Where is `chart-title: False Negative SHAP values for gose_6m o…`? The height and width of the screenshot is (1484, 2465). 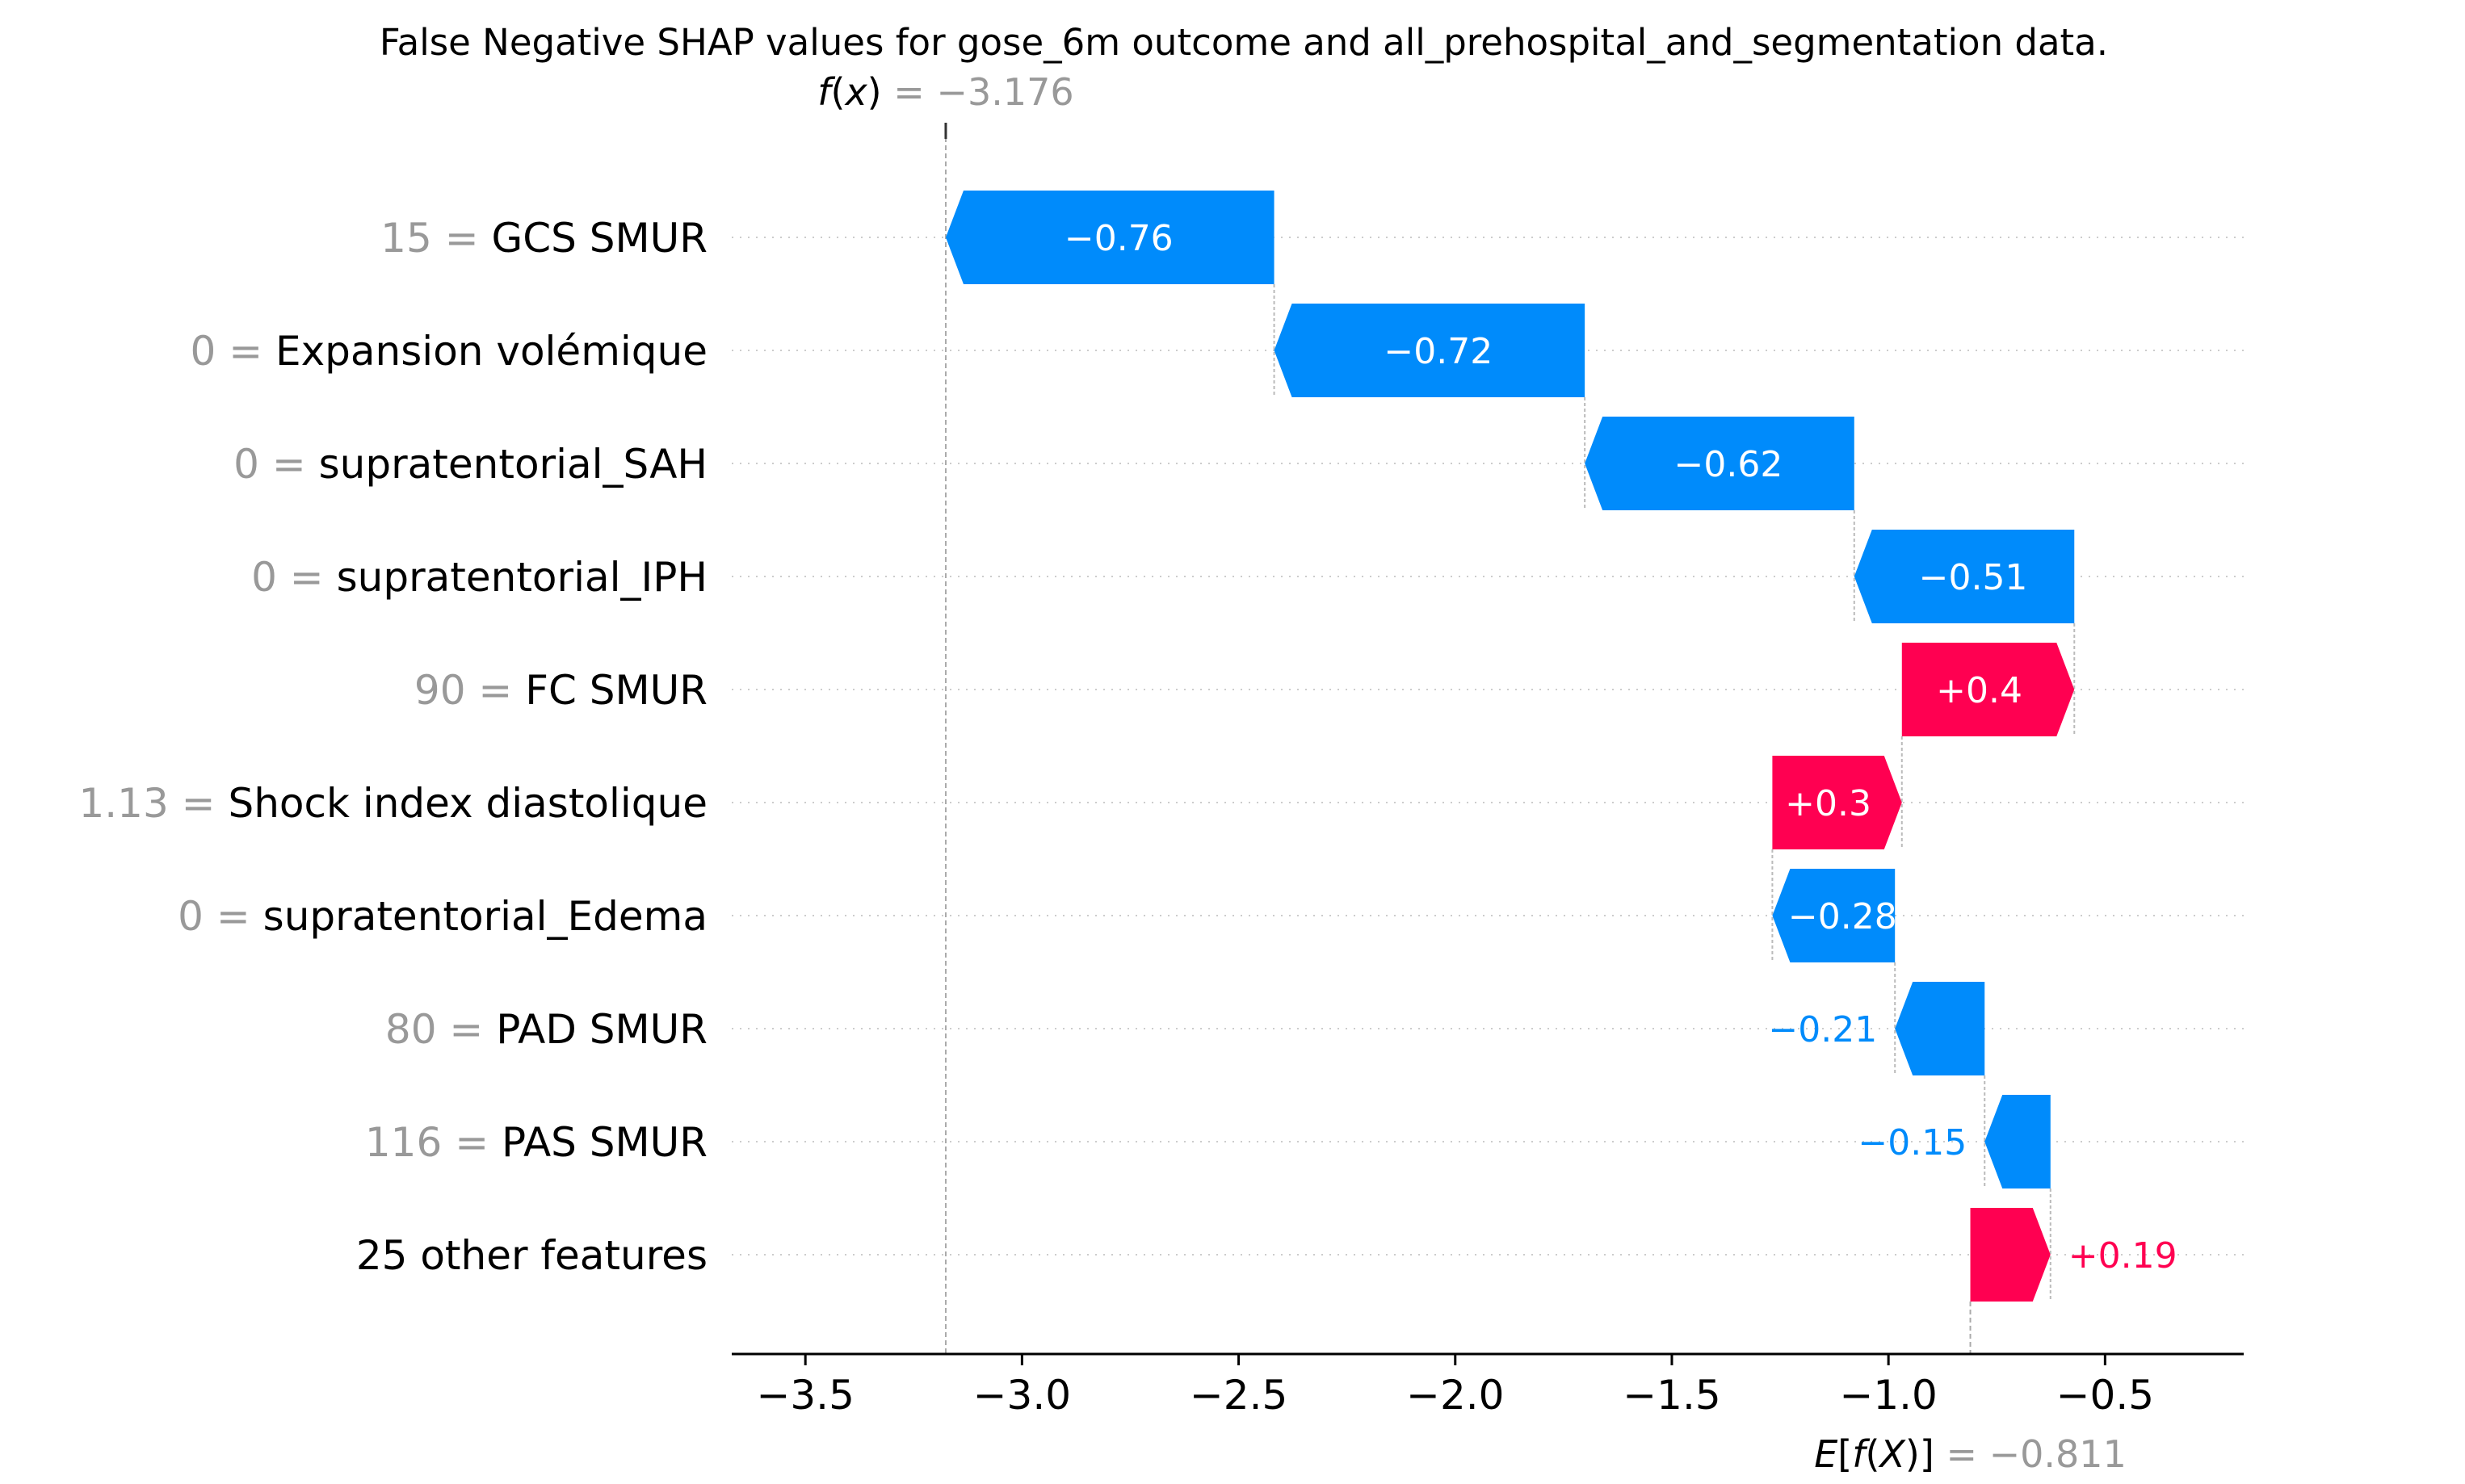
chart-title: False Negative SHAP values for gose_6m o… is located at coordinates (1244, 42).